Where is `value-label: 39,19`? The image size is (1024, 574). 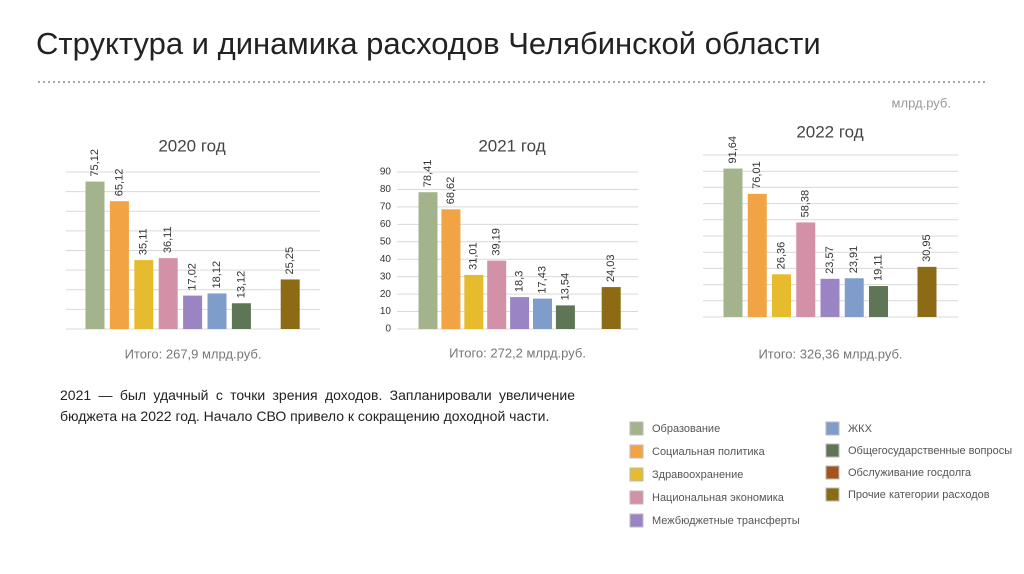
value-label: 39,19 is located at coordinates (497, 242).